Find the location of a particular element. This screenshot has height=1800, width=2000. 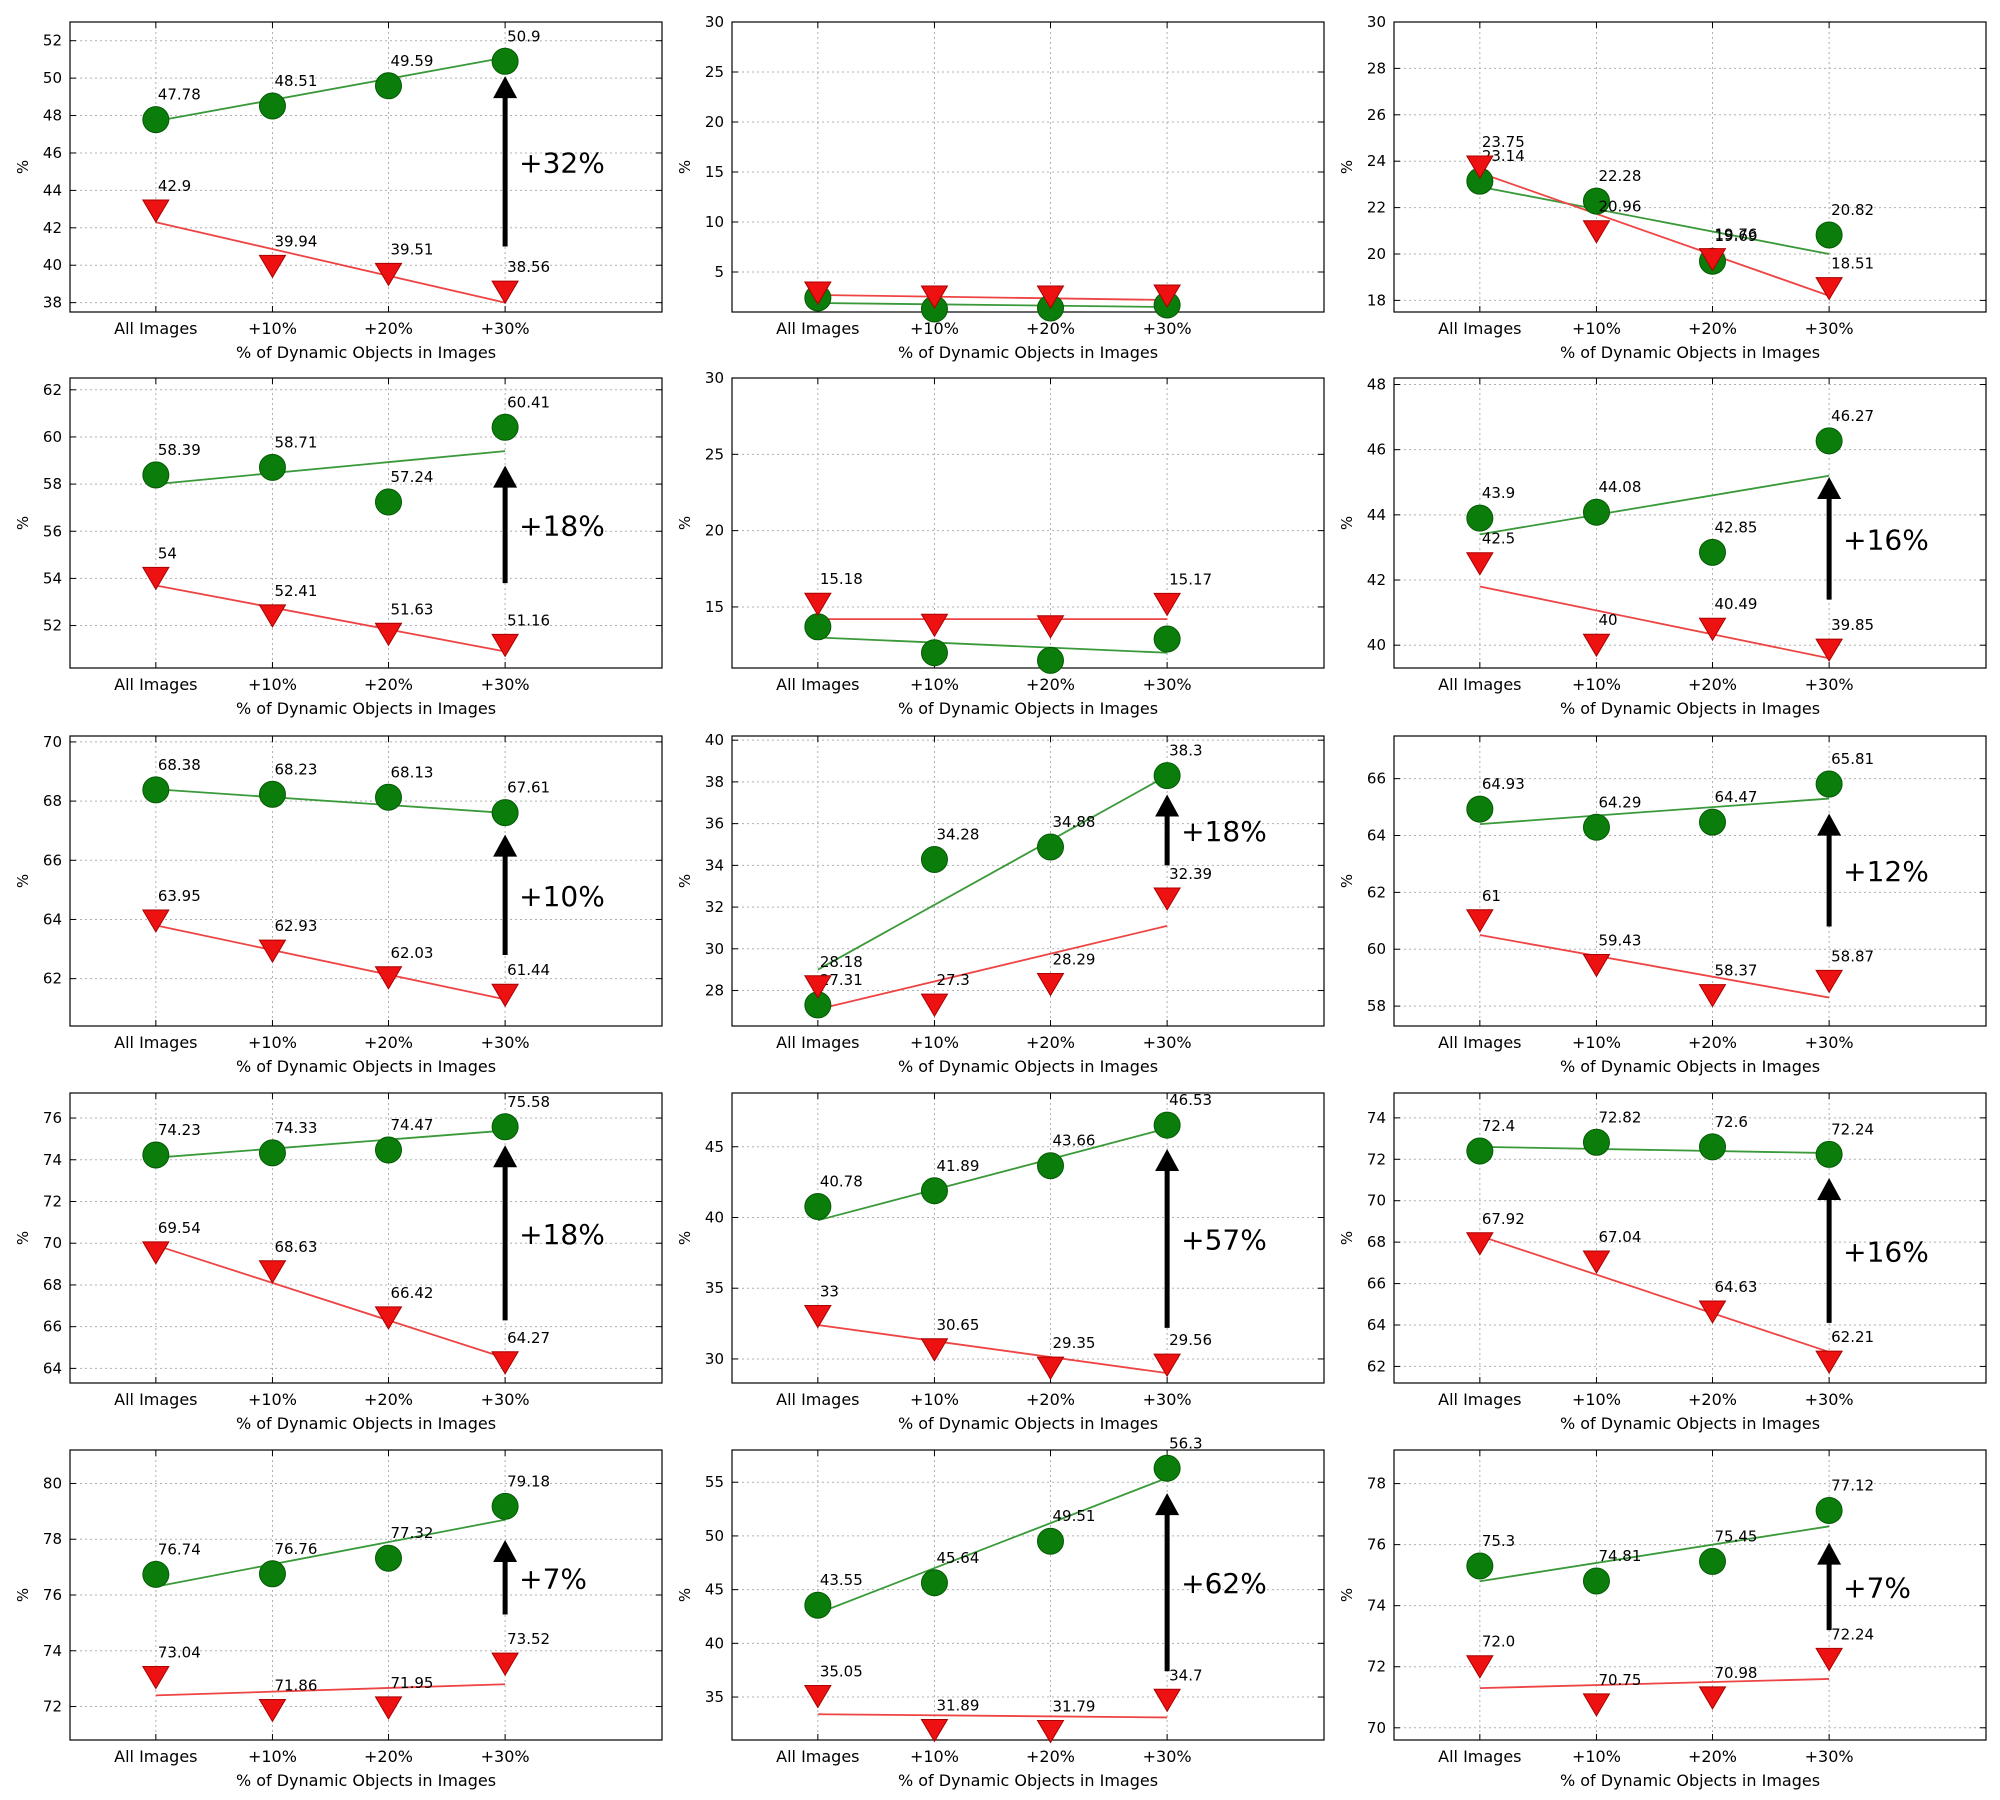

triangle-data-label: 71.86 is located at coordinates (295, 1685).